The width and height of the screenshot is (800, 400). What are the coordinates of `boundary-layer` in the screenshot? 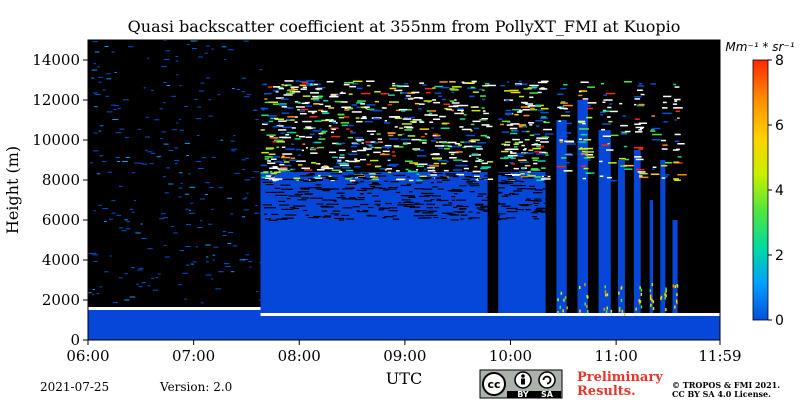 It's located at (490, 327).